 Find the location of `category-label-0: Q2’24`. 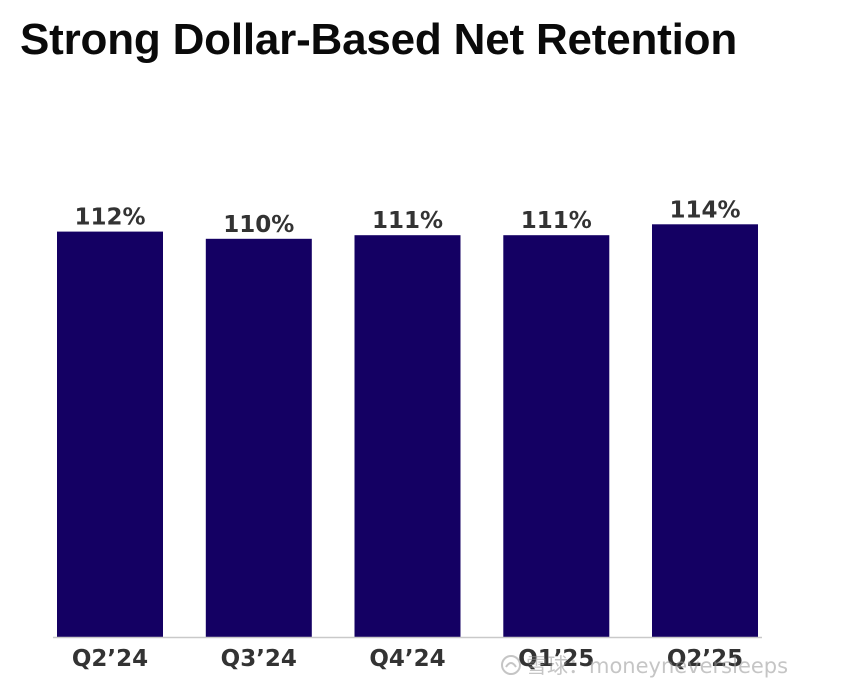

category-label-0: Q2’24 is located at coordinates (110, 659).